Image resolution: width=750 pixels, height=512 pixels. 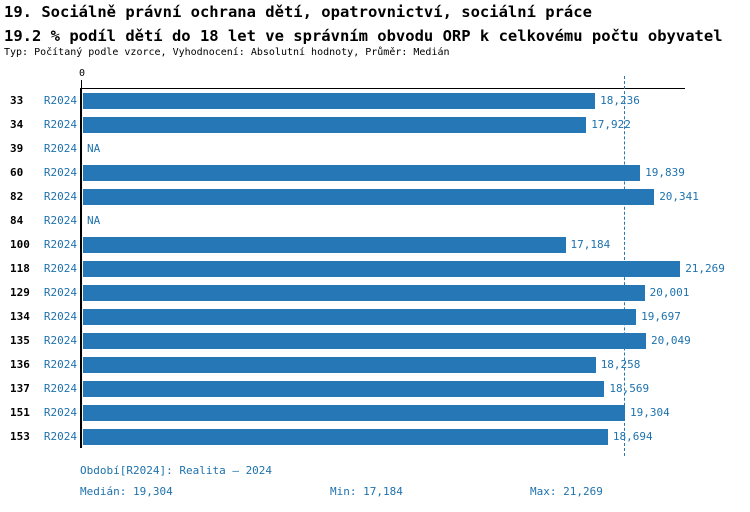 What do you see at coordinates (566, 491) in the screenshot?
I see `footer-max-label: Max: 21,269` at bounding box center [566, 491].